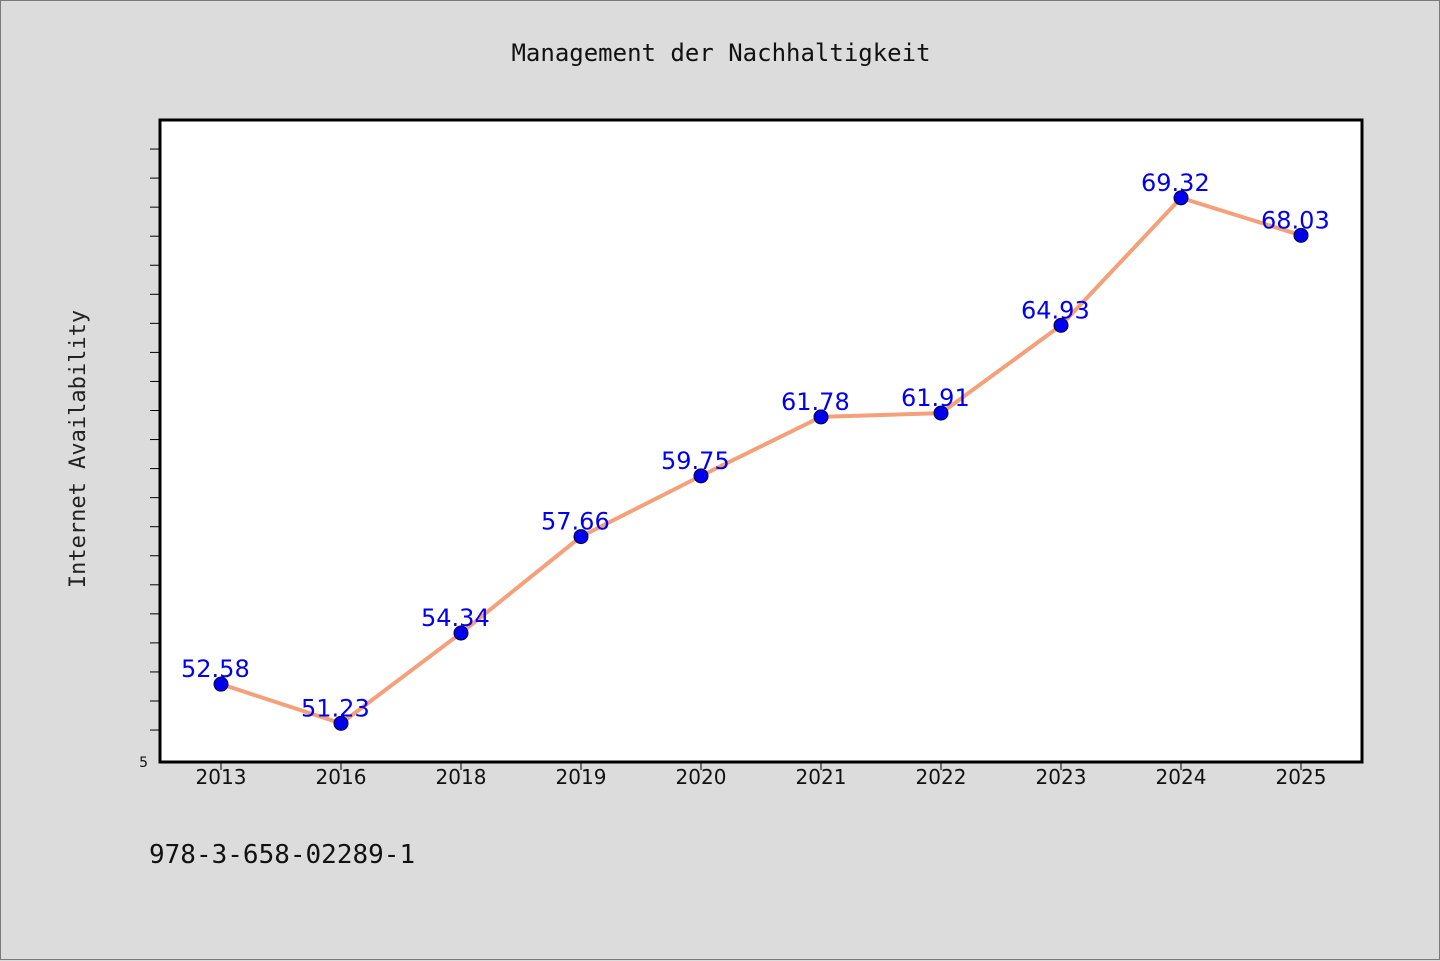 Image resolution: width=1440 pixels, height=961 pixels. I want to click on data-label-2023: 64.93, so click(1055, 310).